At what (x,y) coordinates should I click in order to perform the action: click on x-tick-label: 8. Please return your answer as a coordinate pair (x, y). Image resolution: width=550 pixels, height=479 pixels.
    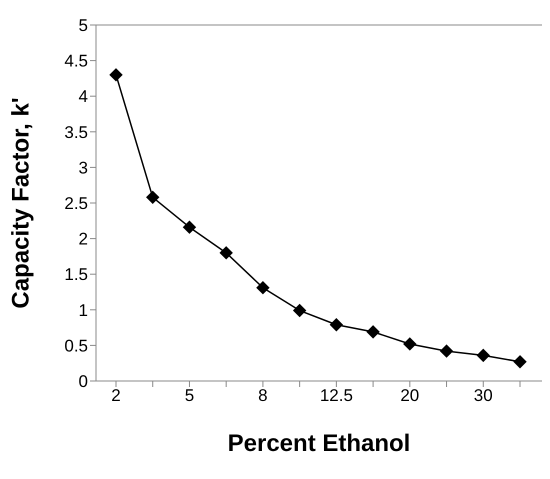
    Looking at the image, I should click on (263, 396).